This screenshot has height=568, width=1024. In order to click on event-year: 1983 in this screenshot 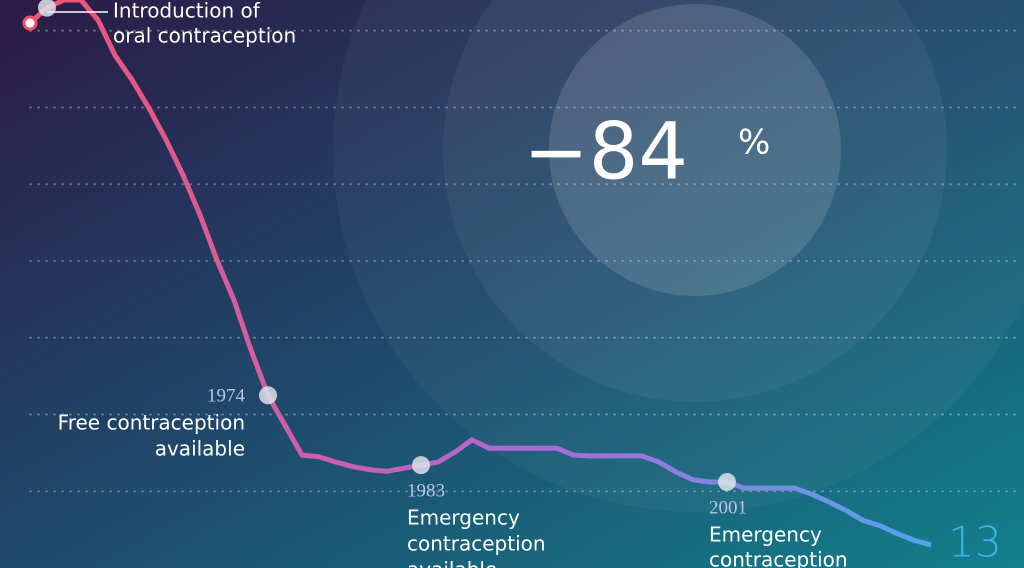, I will do `click(426, 490)`.